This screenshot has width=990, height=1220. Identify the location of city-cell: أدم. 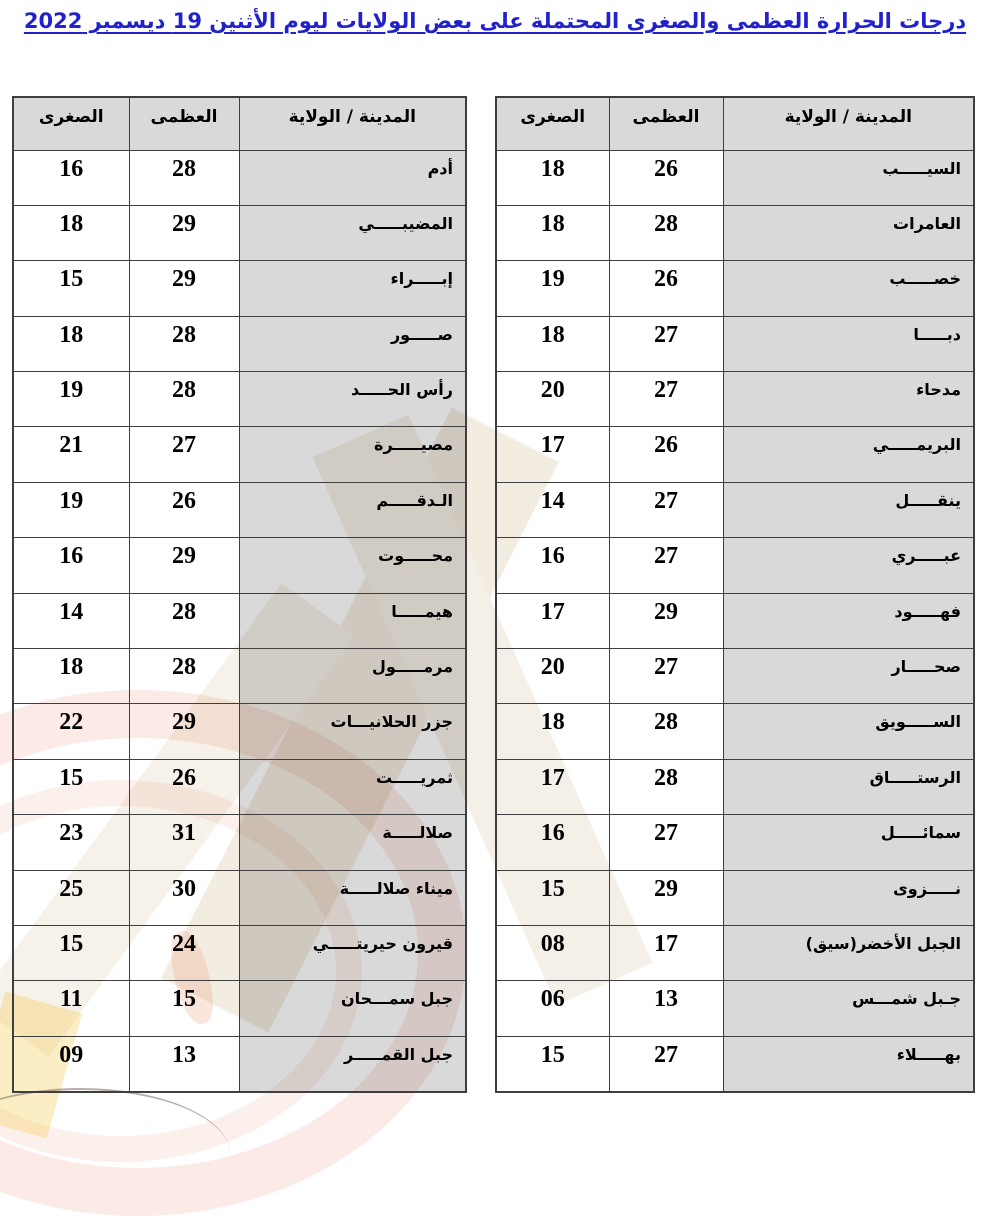
(352, 177).